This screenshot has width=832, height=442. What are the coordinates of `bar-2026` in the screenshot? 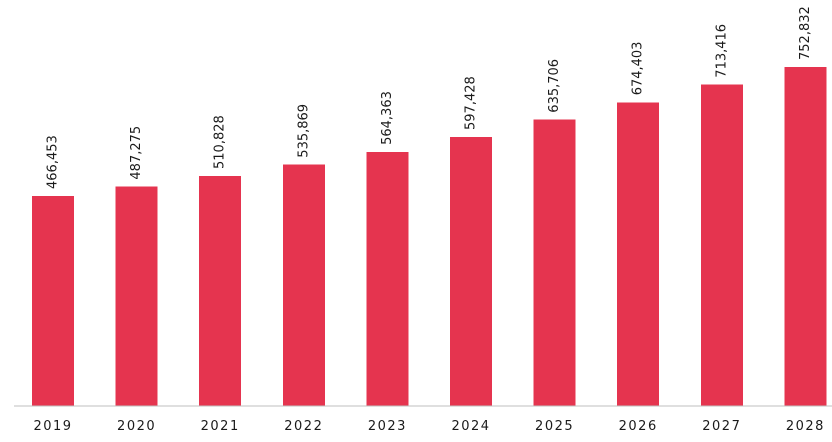 It's located at (638, 254).